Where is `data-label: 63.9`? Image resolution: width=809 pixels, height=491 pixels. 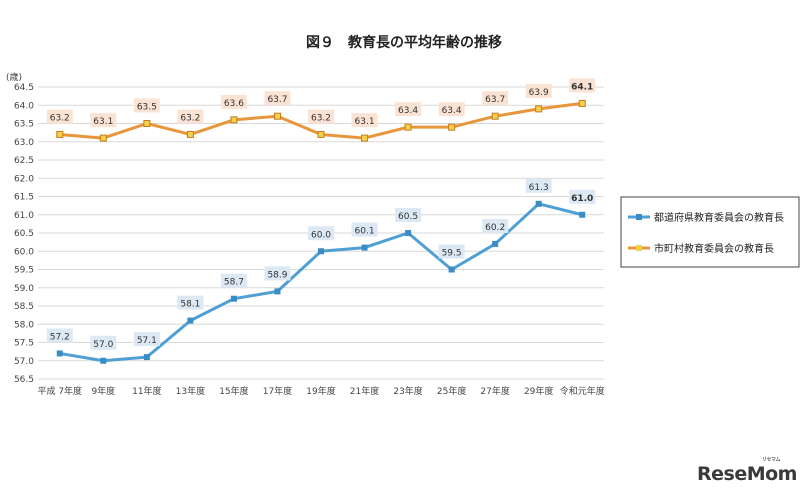
data-label: 63.9 is located at coordinates (539, 93).